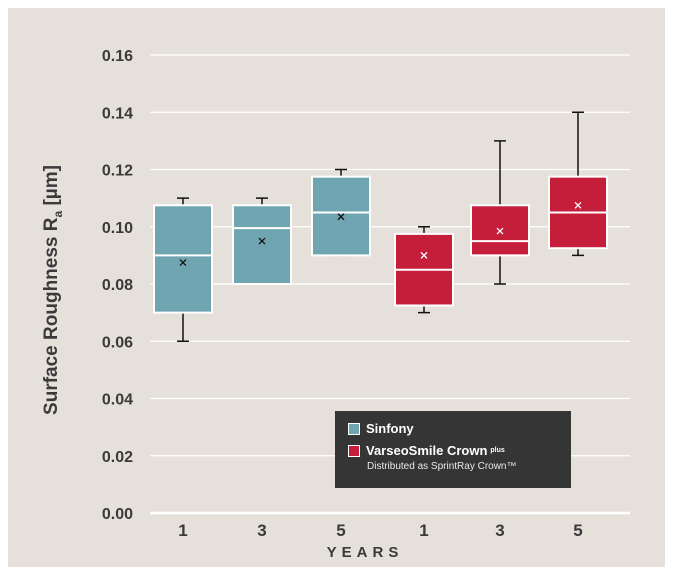 This screenshot has height=575, width=673. I want to click on legend-swatch-sinfony, so click(354, 428).